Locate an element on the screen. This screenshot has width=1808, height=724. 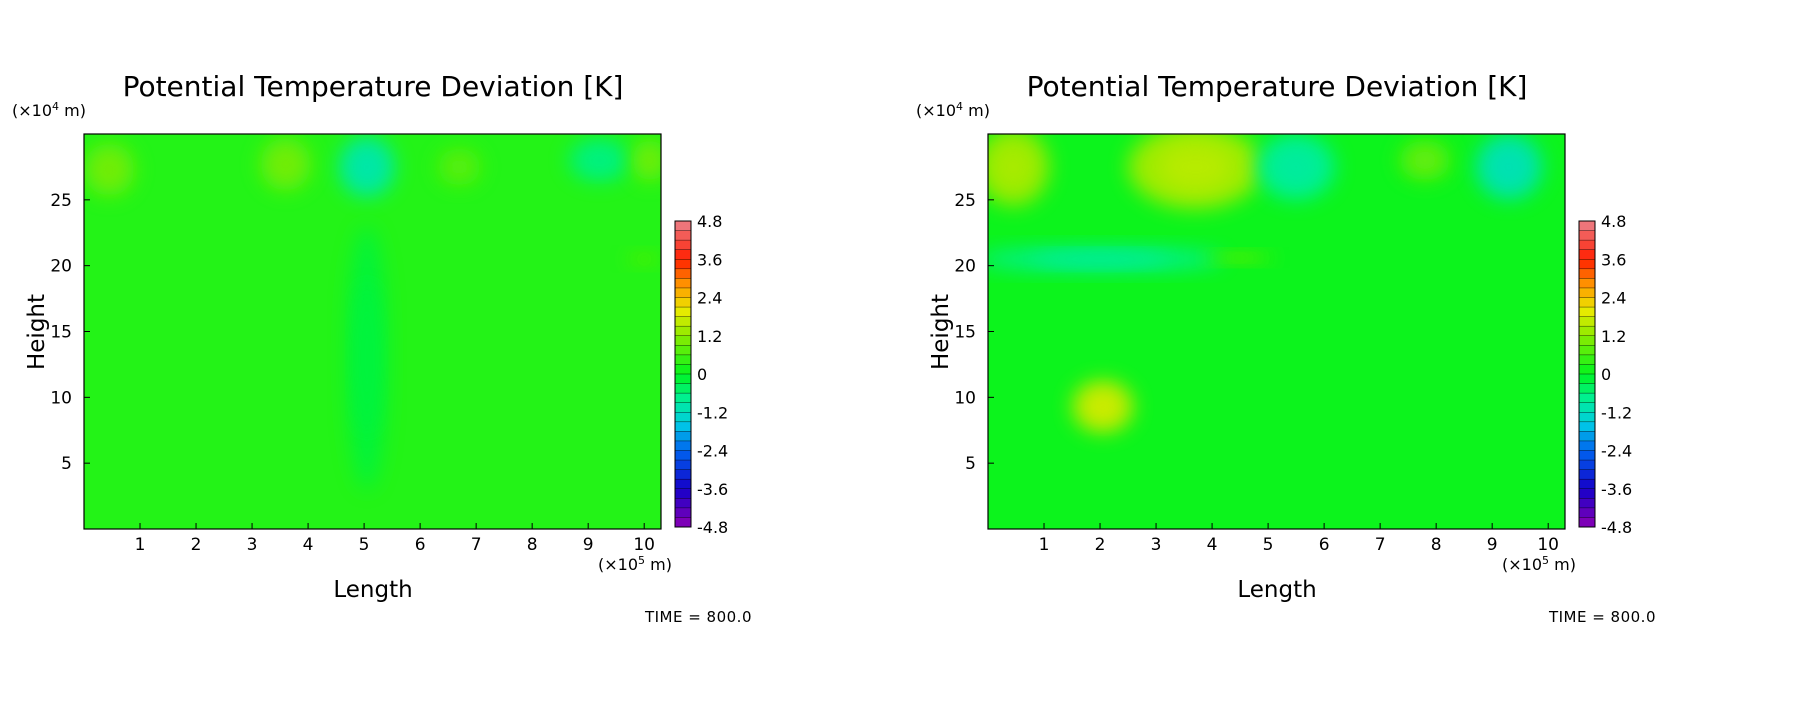
colorbar-frame is located at coordinates (683, 374).